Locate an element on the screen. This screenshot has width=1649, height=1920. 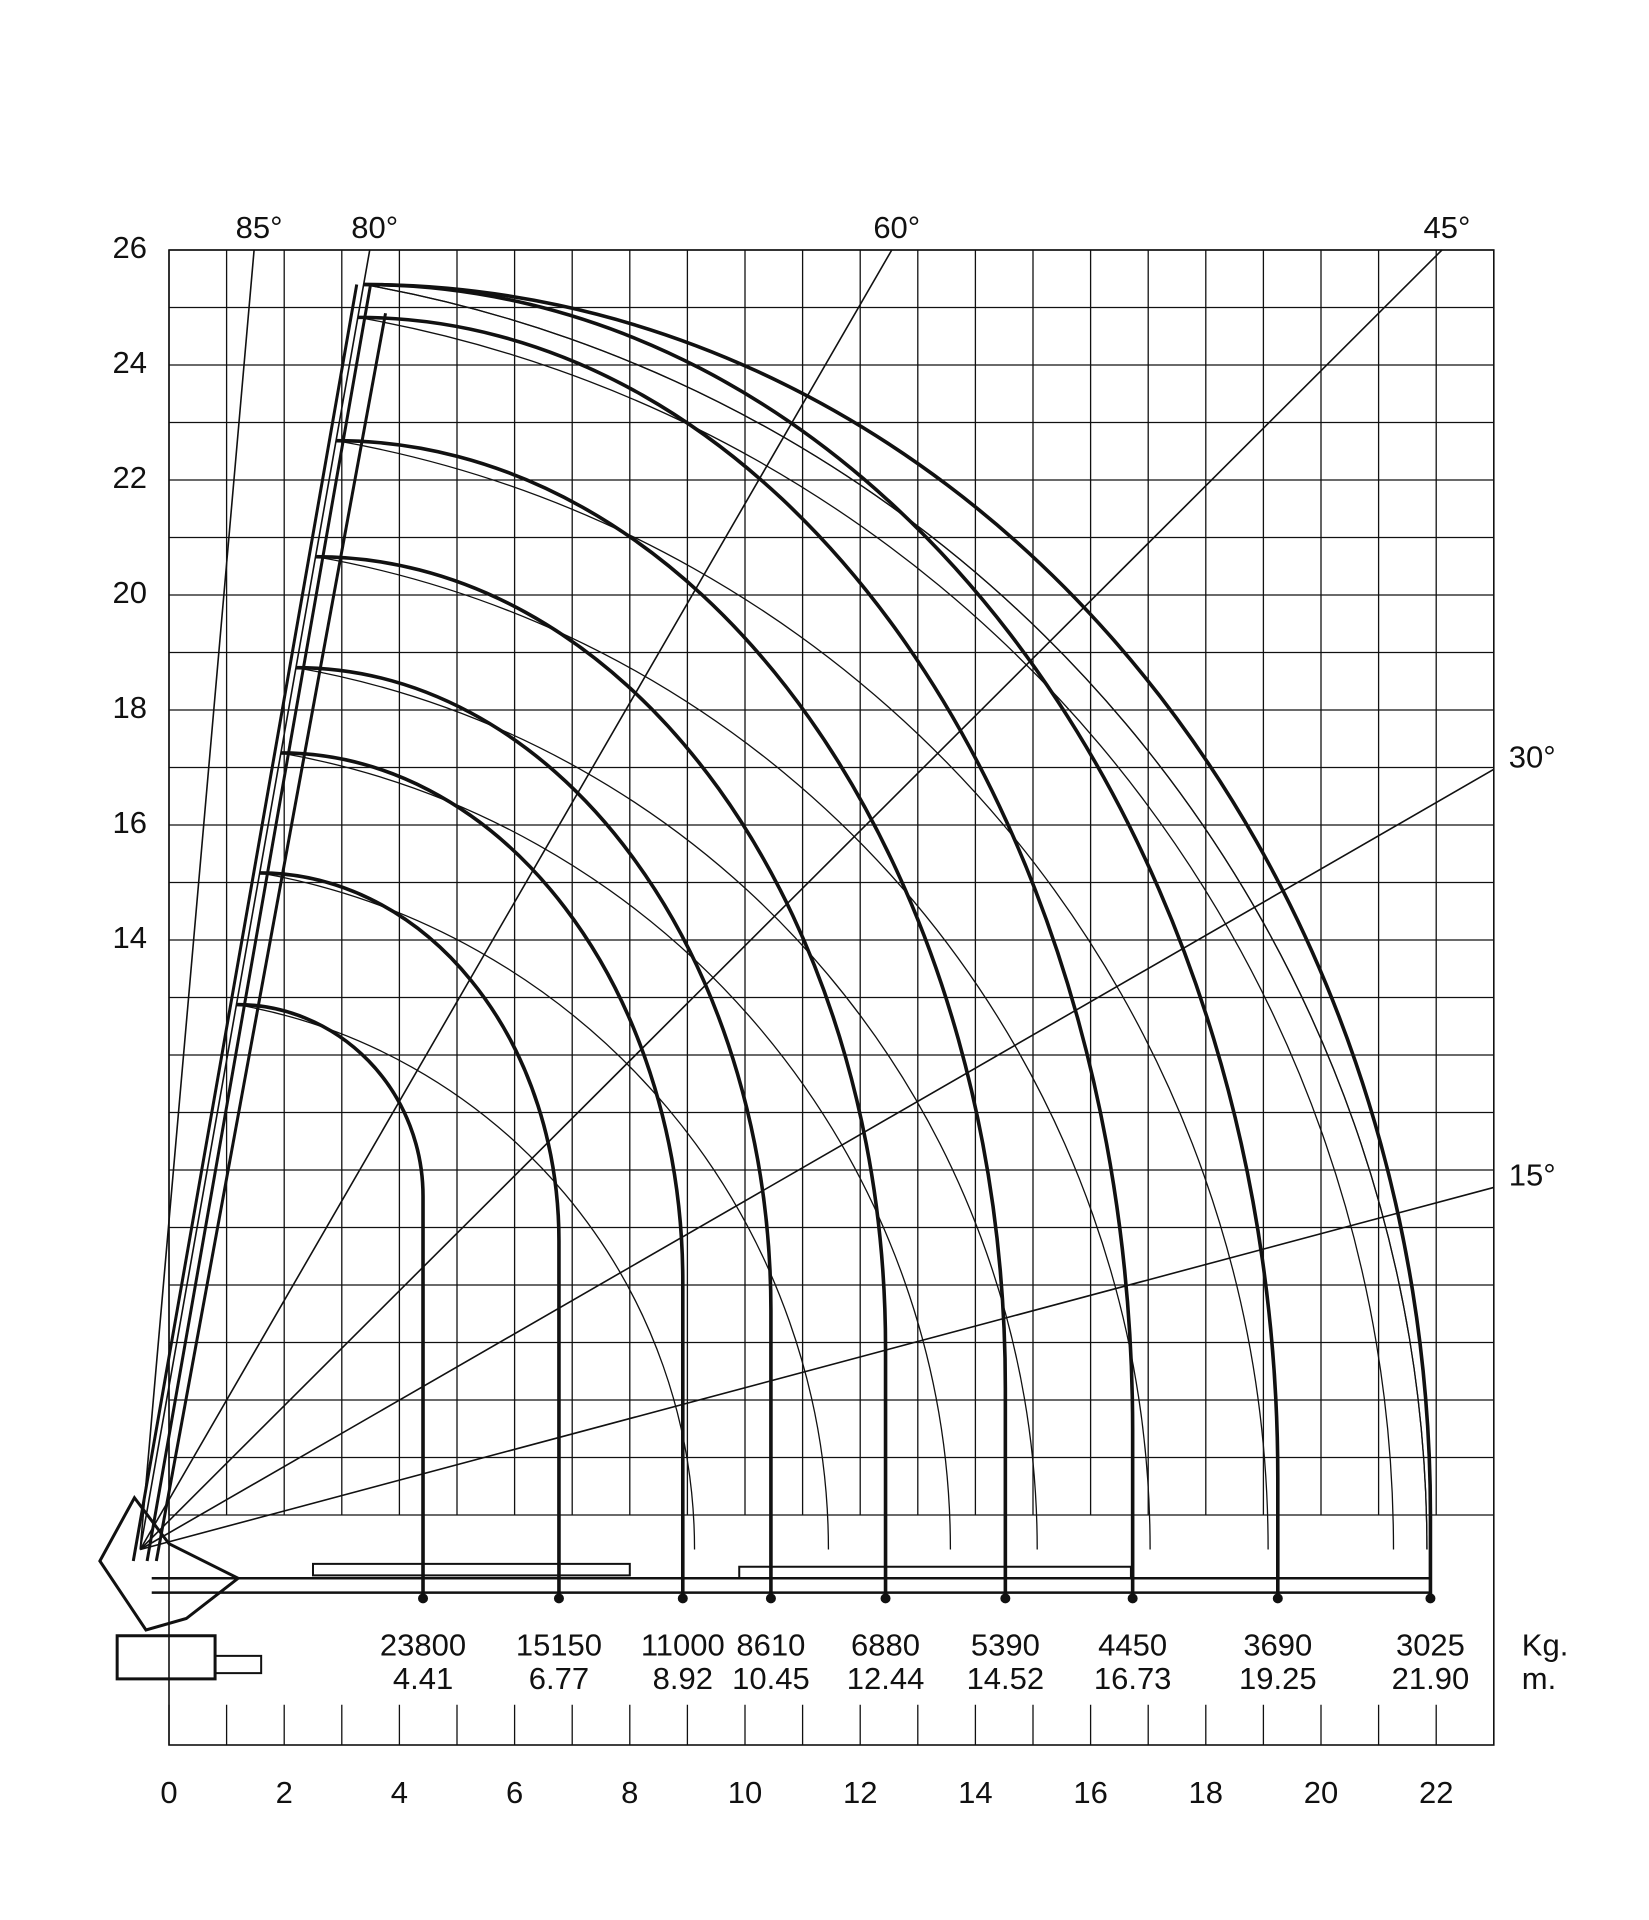
angle-label: 15° is located at coordinates (1532, 1175).